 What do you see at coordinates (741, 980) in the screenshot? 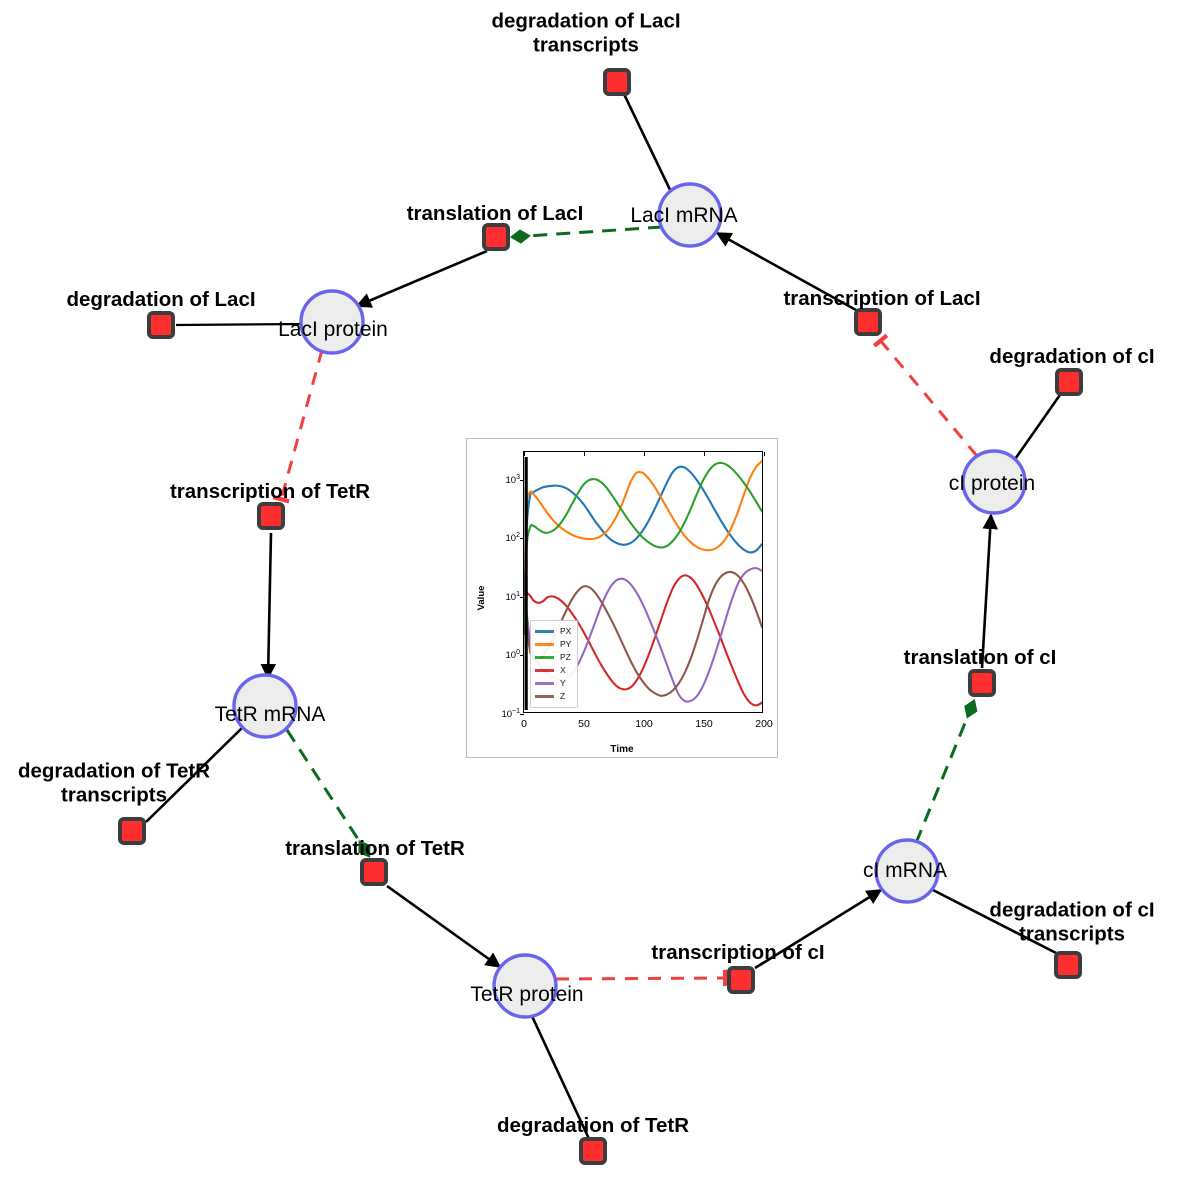
I see `reaction-node-transcription-ci` at bounding box center [741, 980].